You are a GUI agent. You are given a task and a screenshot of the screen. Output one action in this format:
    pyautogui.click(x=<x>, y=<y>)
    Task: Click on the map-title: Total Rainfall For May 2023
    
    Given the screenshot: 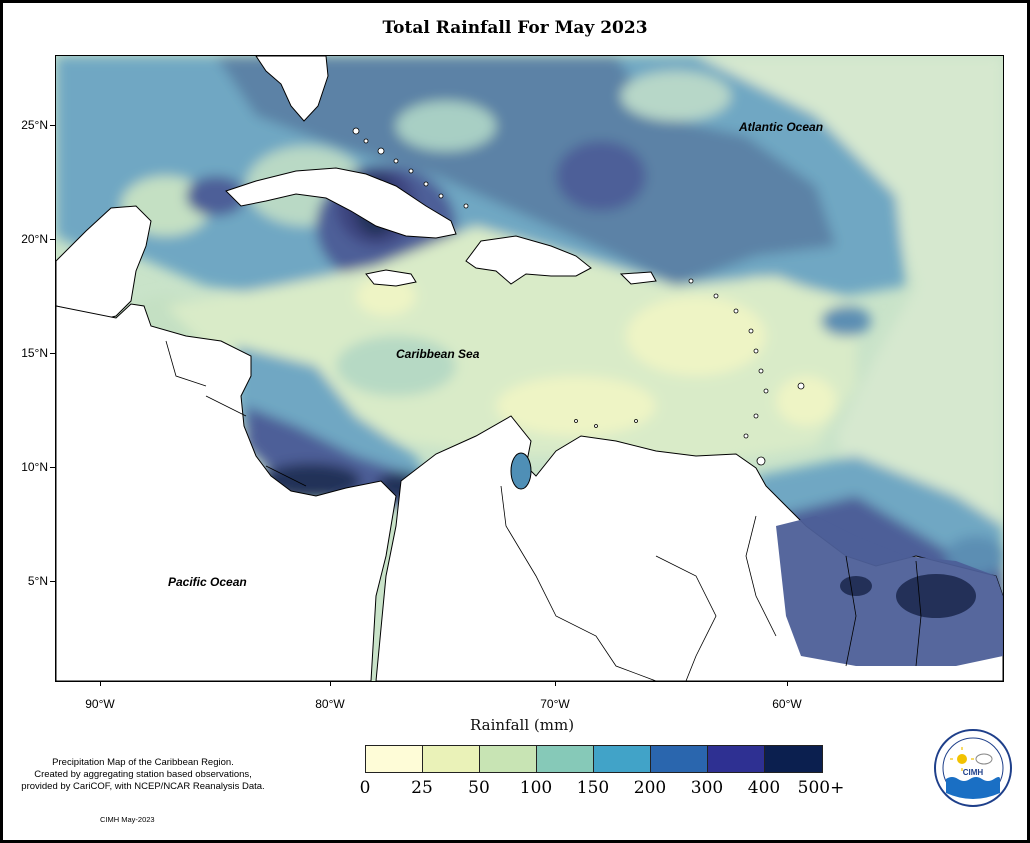 What is the action you would take?
    pyautogui.click(x=515, y=28)
    